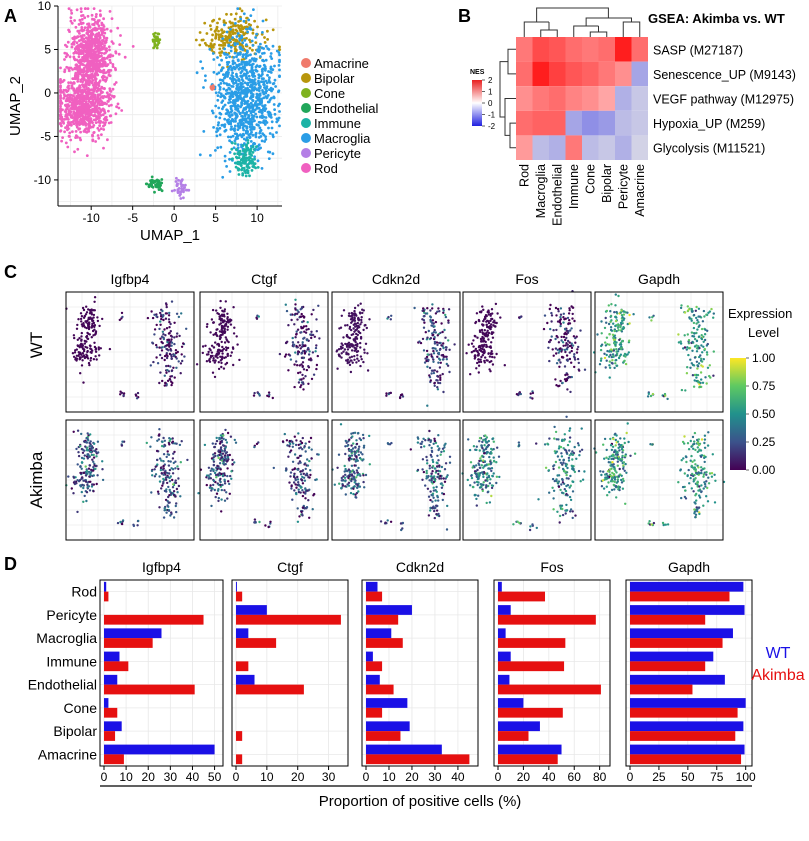  Describe the element at coordinates (178, 191) in the screenshot. I see `umap-point-pericyte` at that location.